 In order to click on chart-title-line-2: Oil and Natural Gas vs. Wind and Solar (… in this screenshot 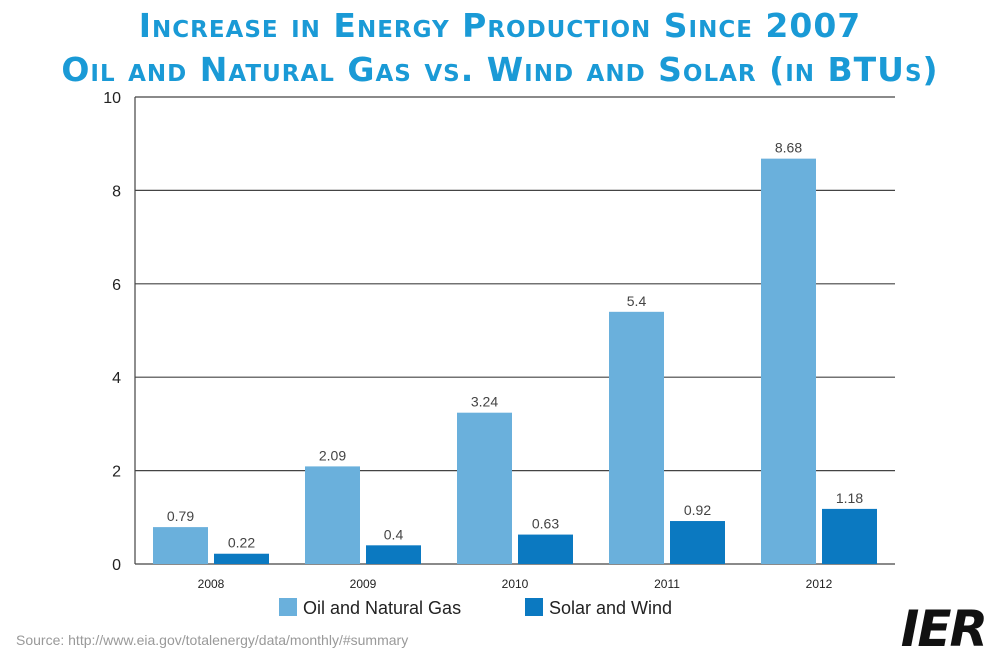, I will do `click(500, 69)`.